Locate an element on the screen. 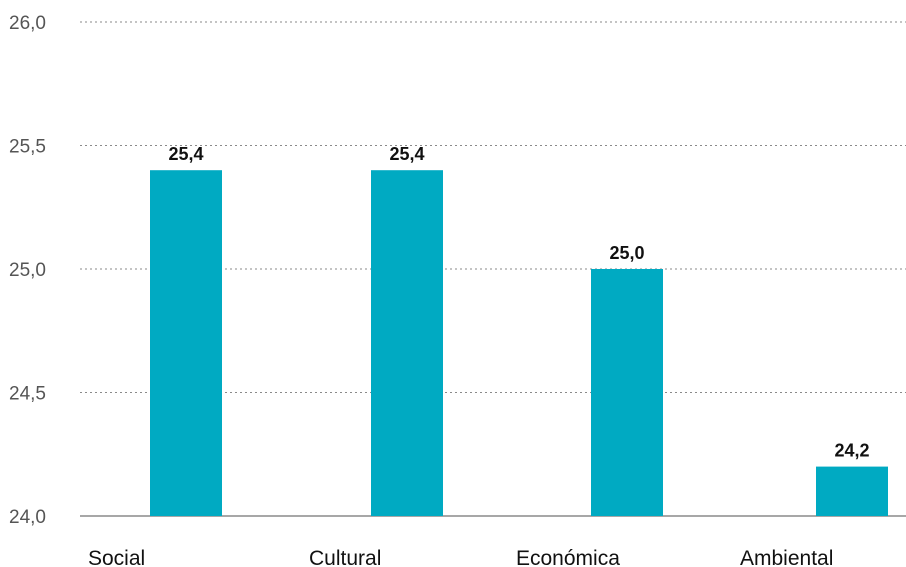 The image size is (906, 567). x-axis-tick-labels: Social Cultural Económica Ambiental is located at coordinates (460, 557).